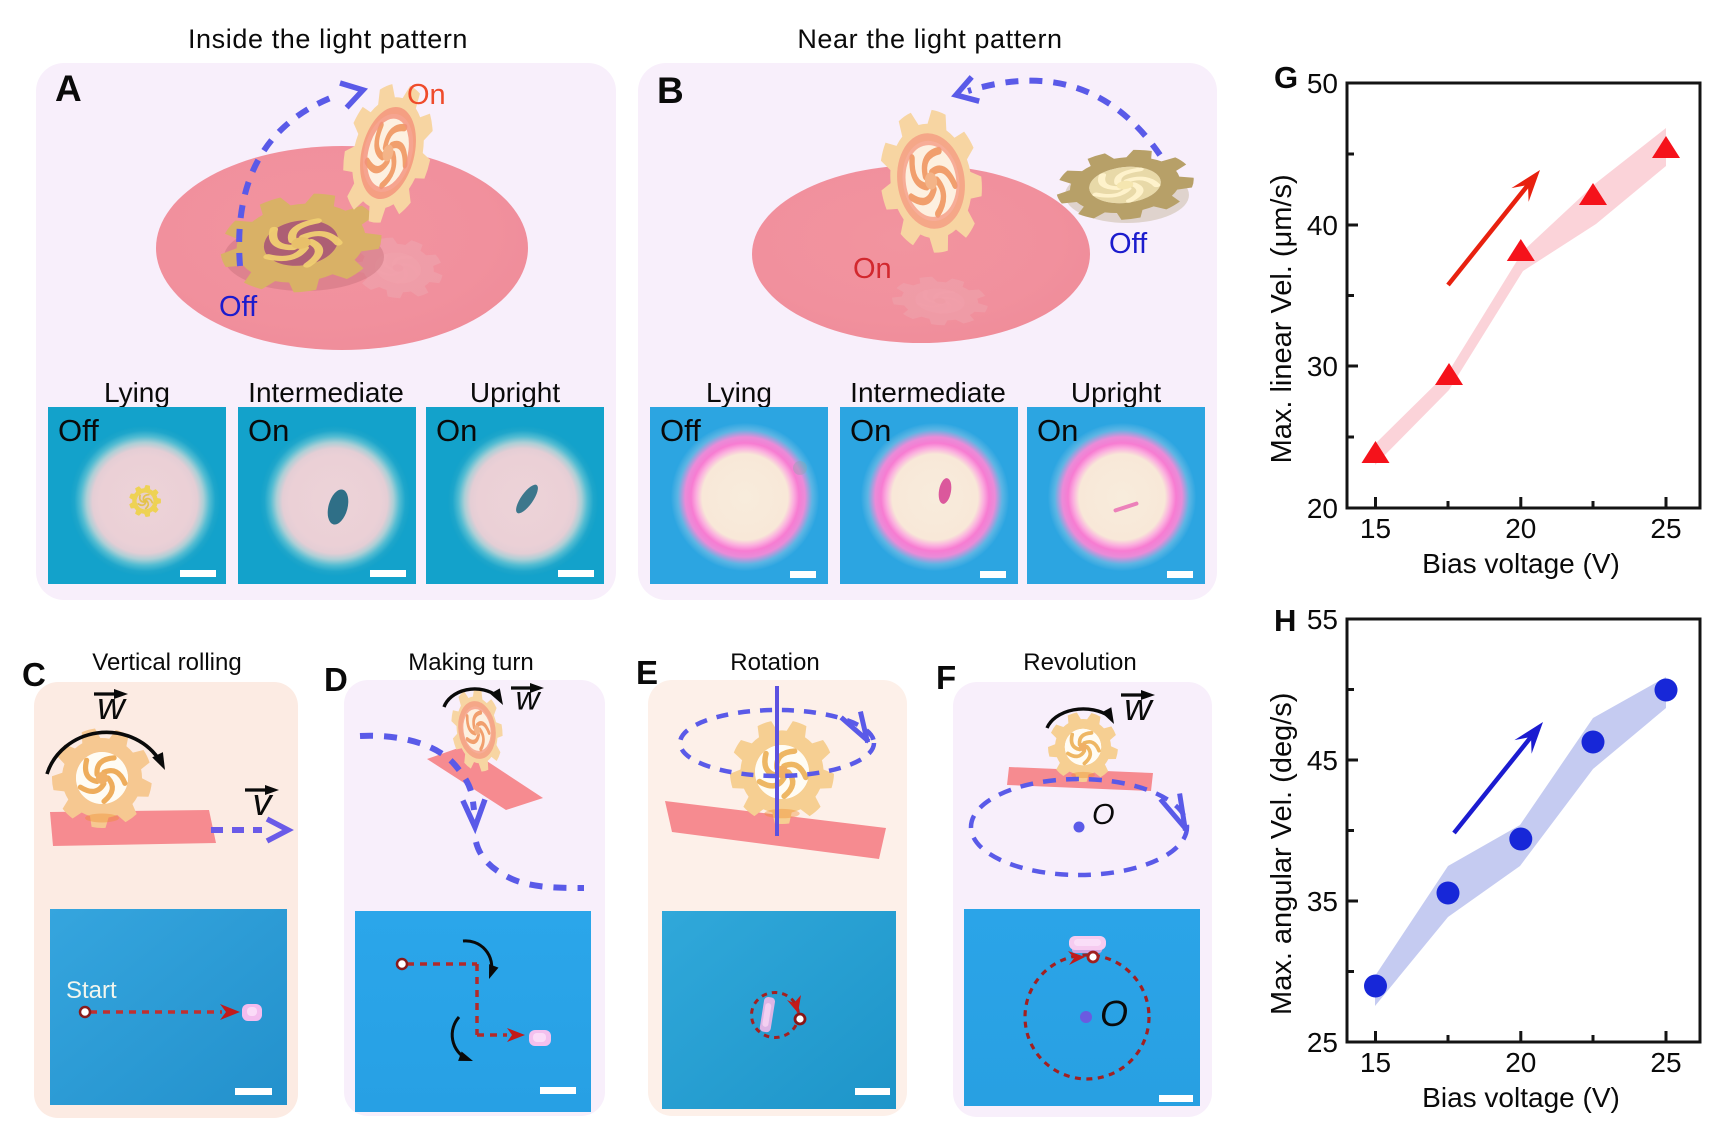  What do you see at coordinates (1282, 854) in the screenshot?
I see `svg-text: Max. angular Vel. (deg/s)` at bounding box center [1282, 854].